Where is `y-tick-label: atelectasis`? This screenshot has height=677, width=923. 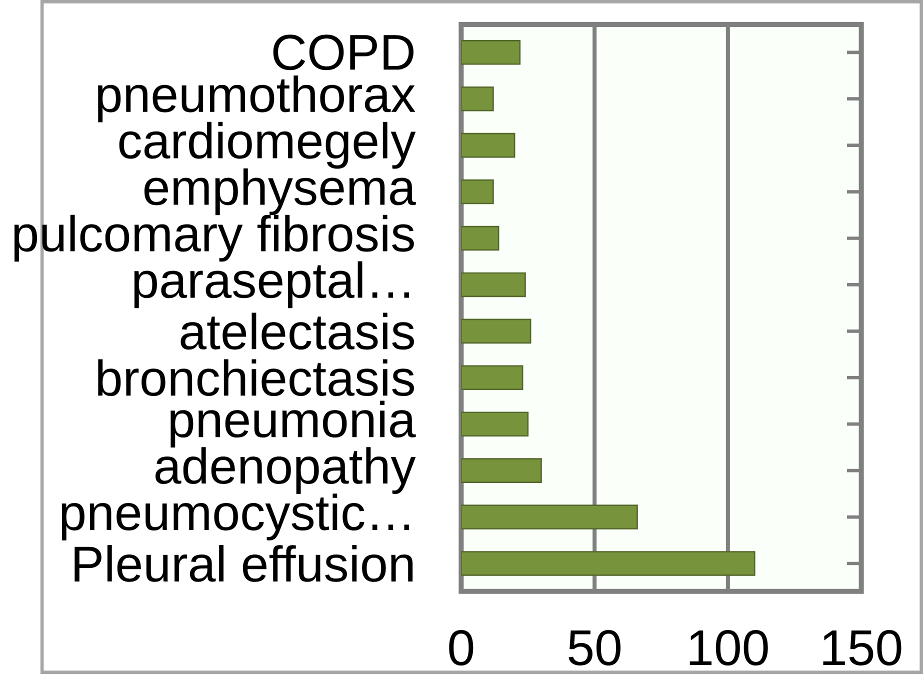 y-tick-label: atelectasis is located at coordinates (297, 331).